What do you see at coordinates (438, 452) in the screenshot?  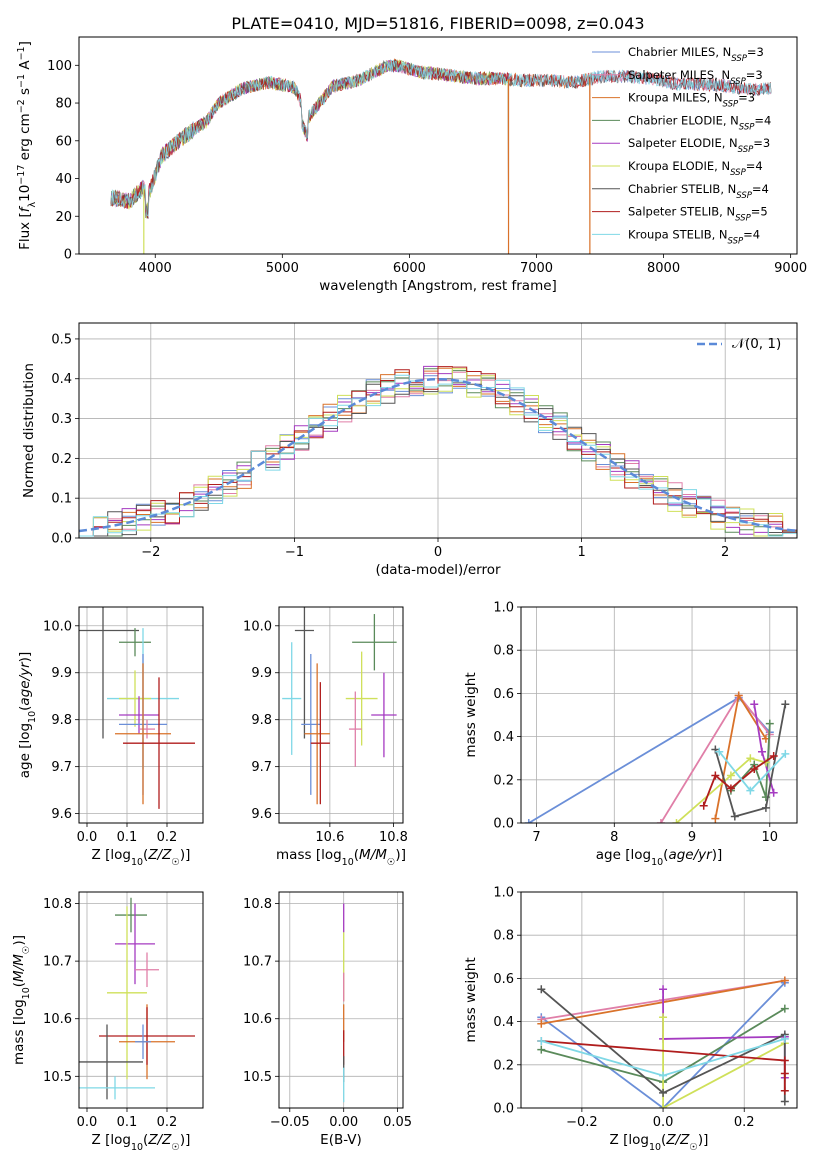 I see `residual-histogram-step` at bounding box center [438, 452].